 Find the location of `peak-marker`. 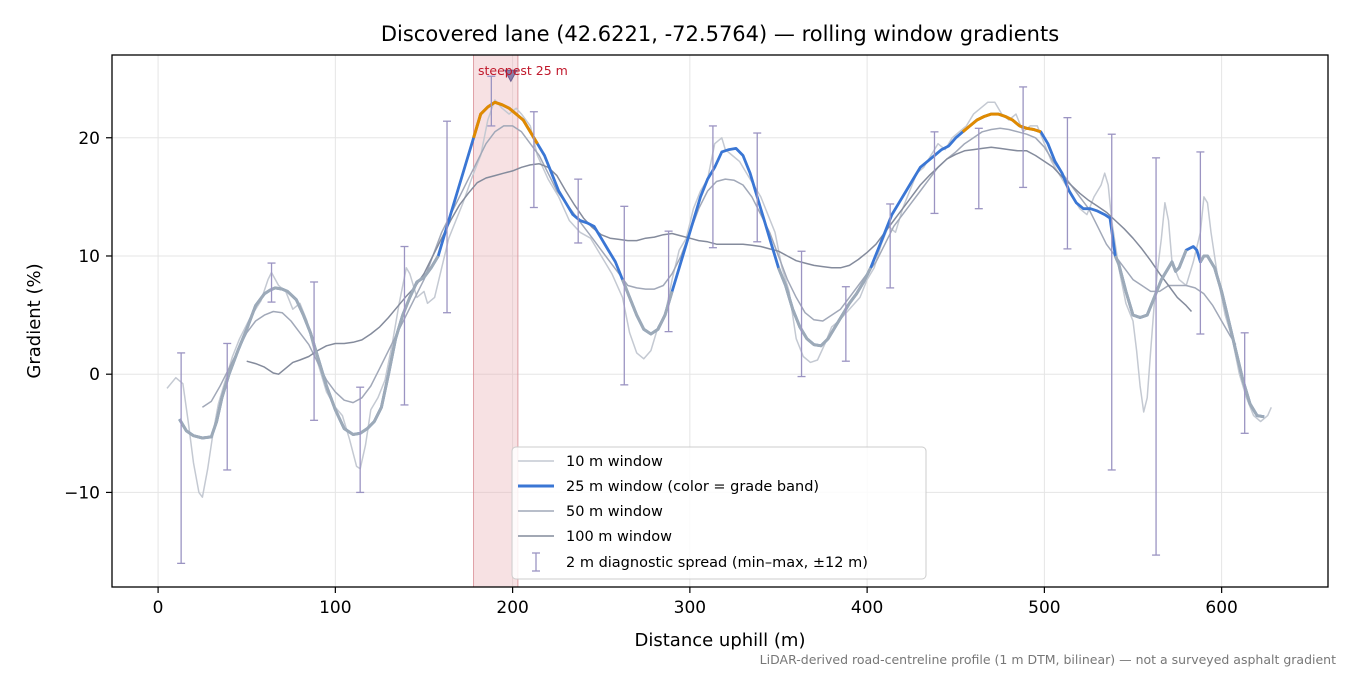

peak-marker is located at coordinates (510, 76).